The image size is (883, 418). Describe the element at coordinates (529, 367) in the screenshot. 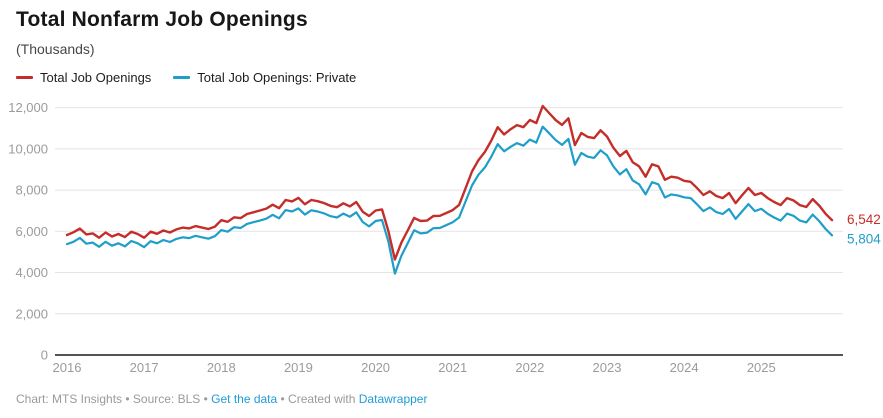

I see `x-tick-label: 2022` at that location.